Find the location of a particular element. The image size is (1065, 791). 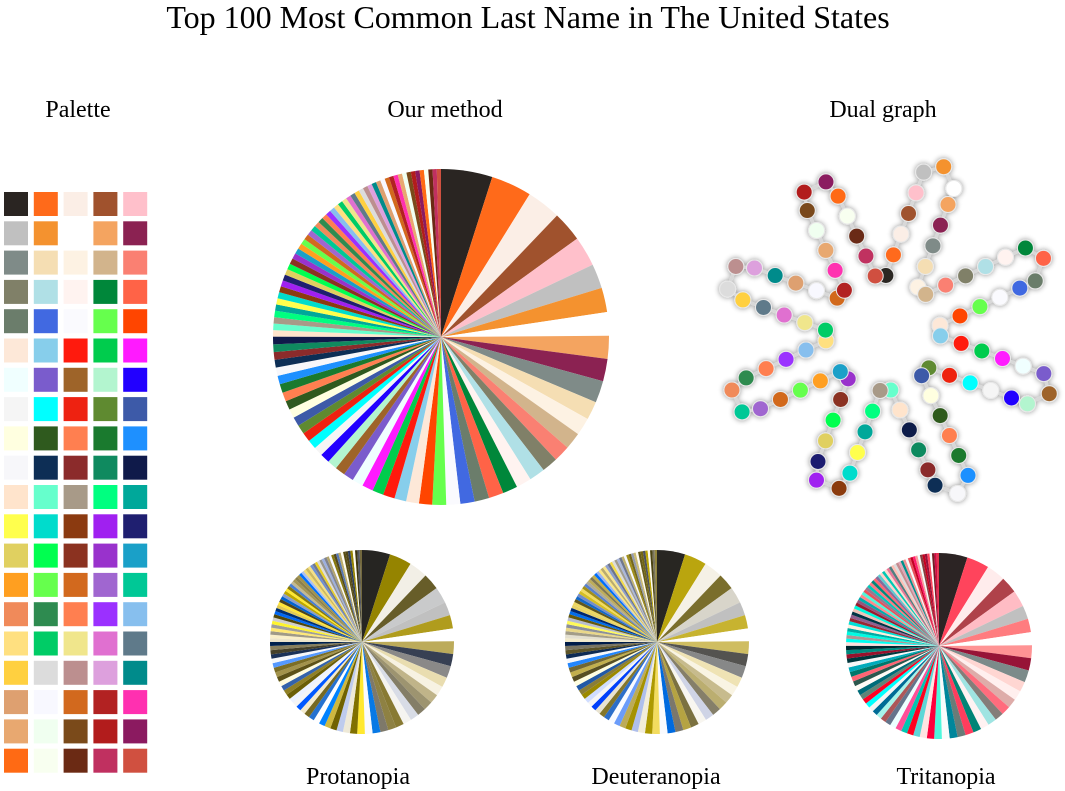

tritanopia-pie is located at coordinates (939, 646).